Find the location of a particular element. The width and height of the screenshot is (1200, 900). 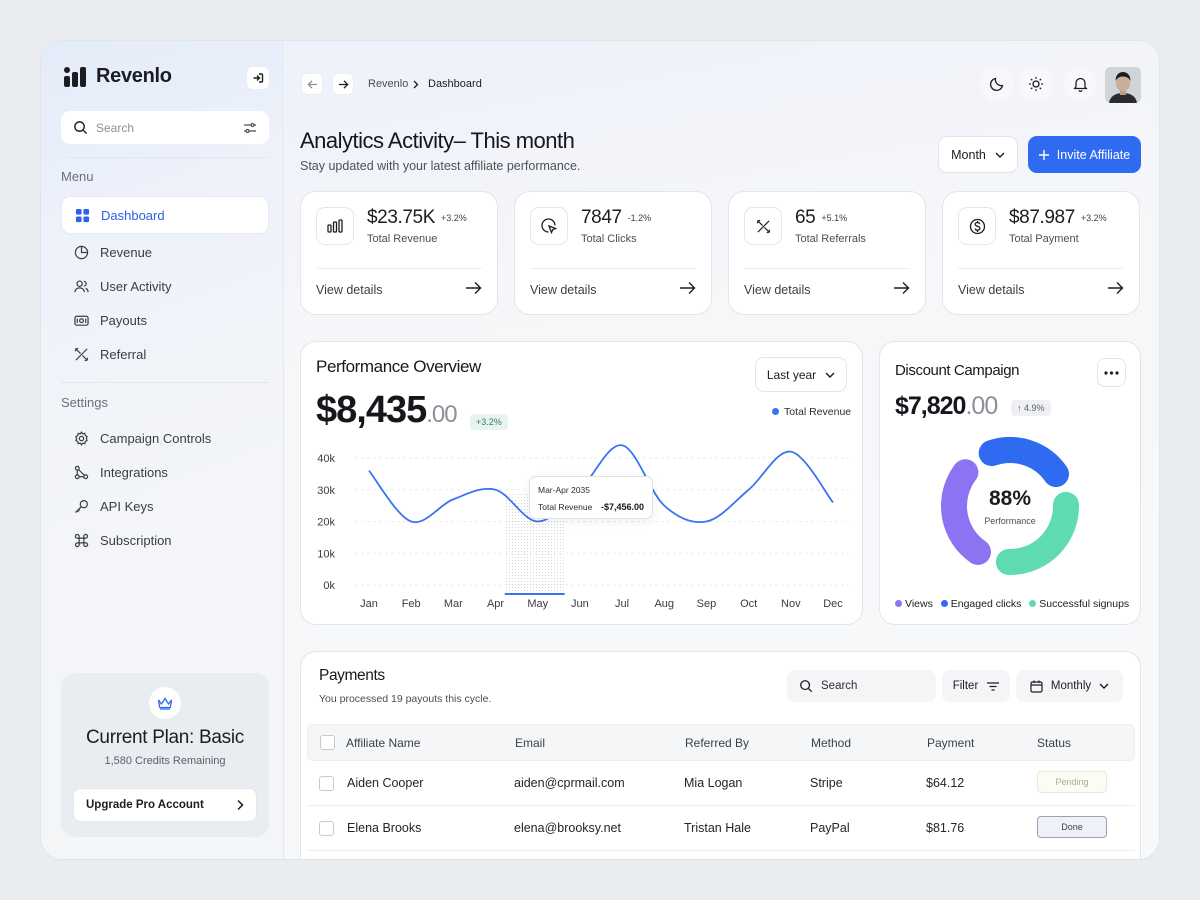

legend-label: Views is located at coordinates (919, 604).